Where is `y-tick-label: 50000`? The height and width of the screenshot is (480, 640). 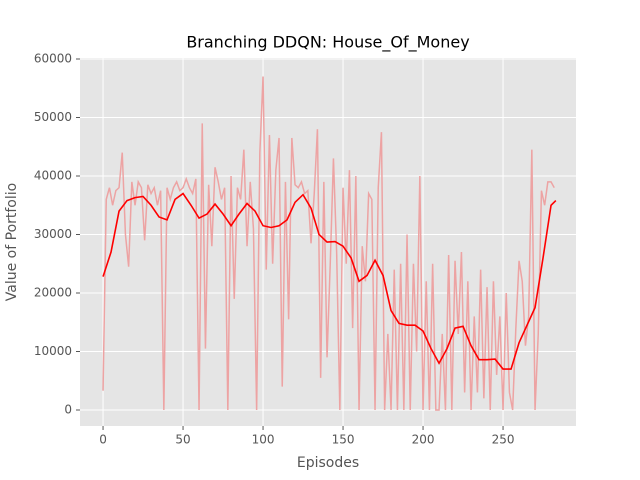
y-tick-label: 50000 is located at coordinates (53, 117).